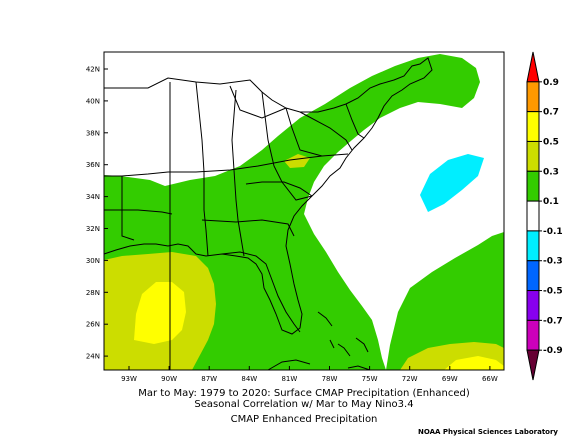 The image size is (565, 437). What do you see at coordinates (249, 379) in the screenshot?
I see `lon-label: 84W` at bounding box center [249, 379].